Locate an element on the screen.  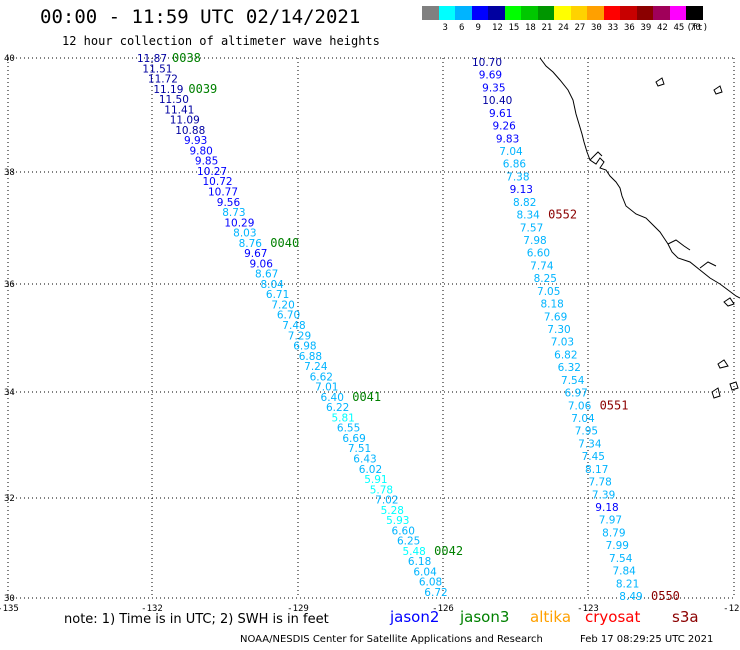
wave-height-value: 8.49 is located at coordinates (630, 597).